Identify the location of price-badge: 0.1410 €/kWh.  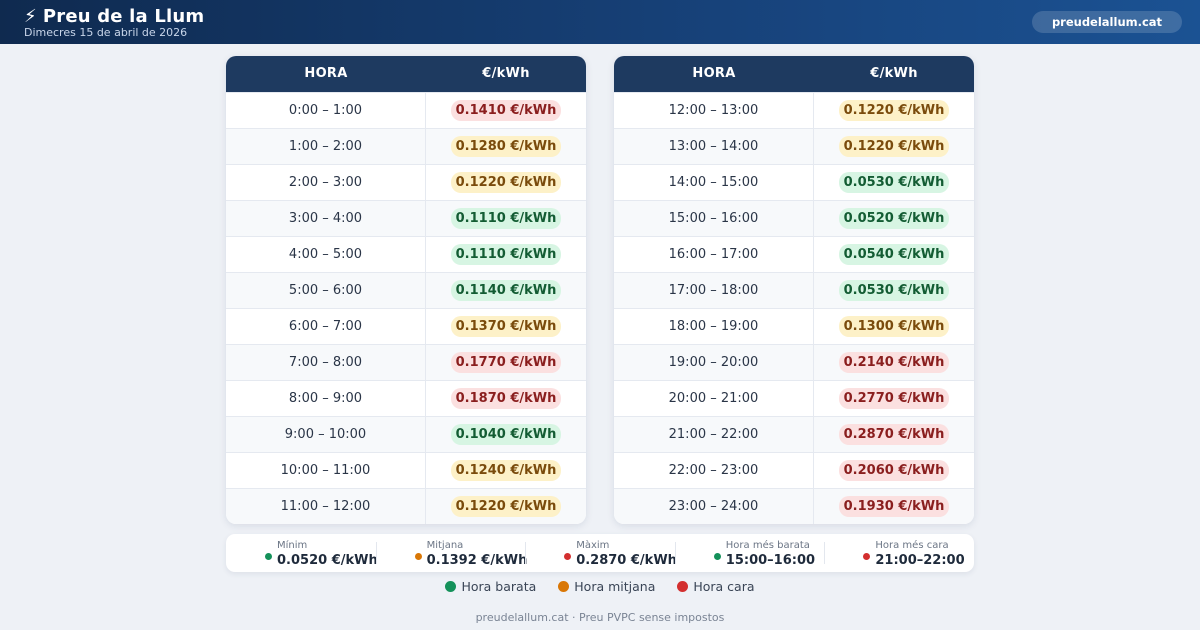
(506, 110).